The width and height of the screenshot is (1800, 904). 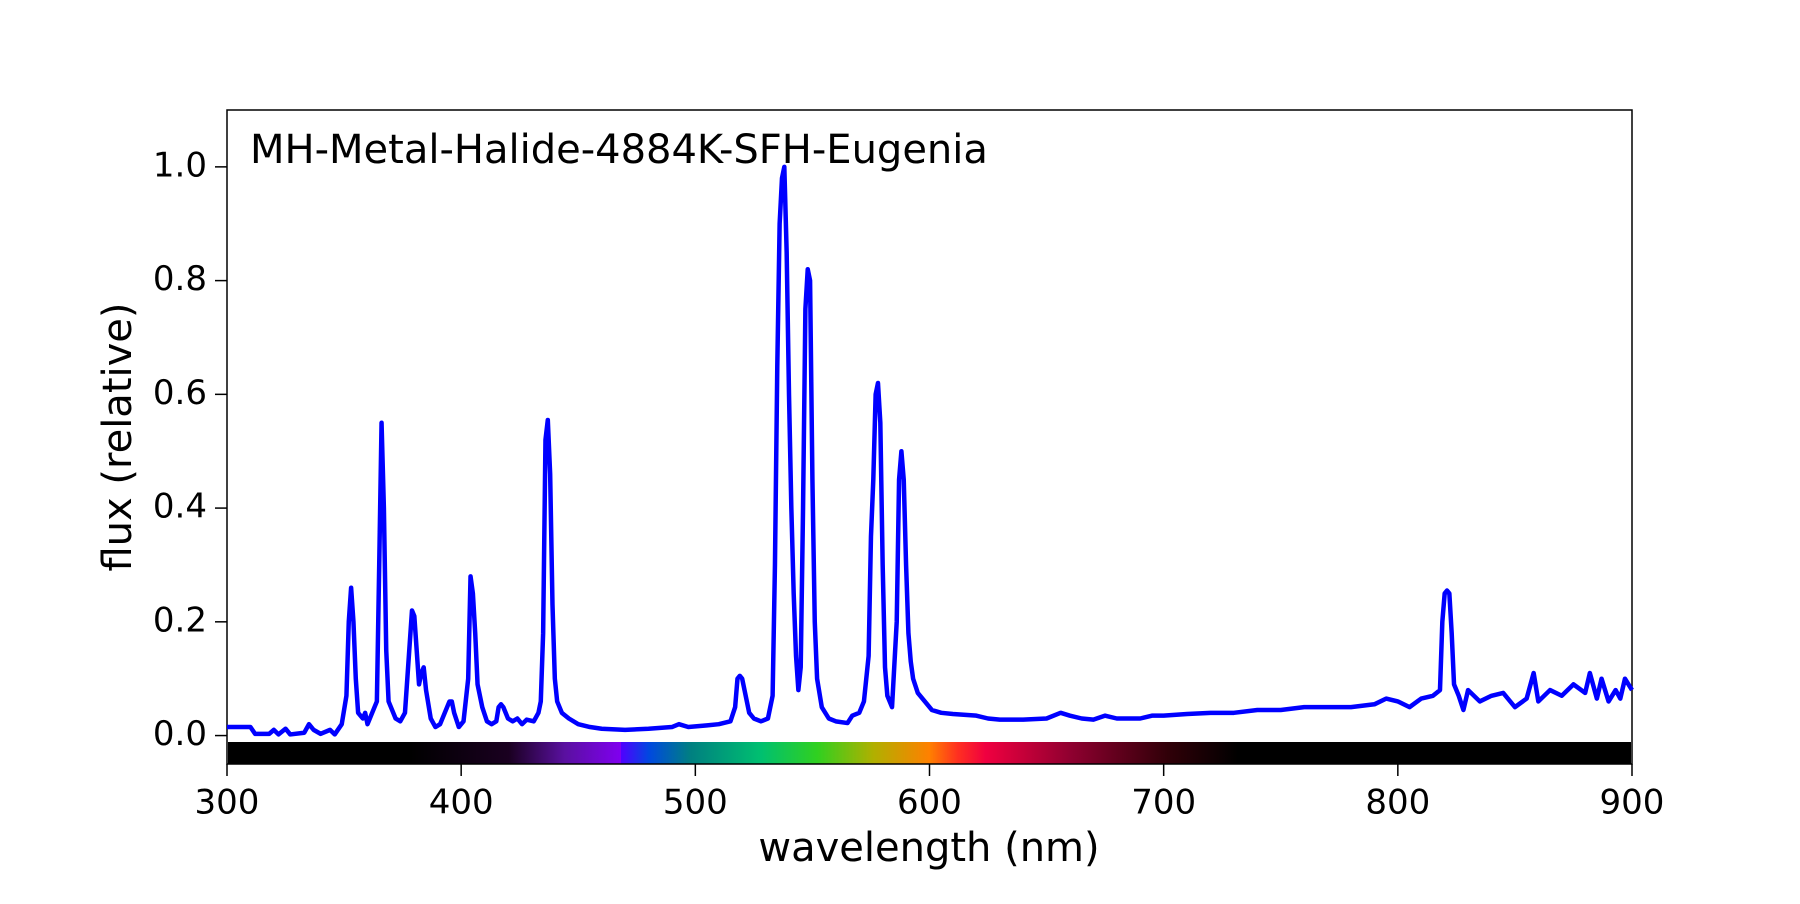 What do you see at coordinates (461, 803) in the screenshot?
I see `x-tick-label: 400` at bounding box center [461, 803].